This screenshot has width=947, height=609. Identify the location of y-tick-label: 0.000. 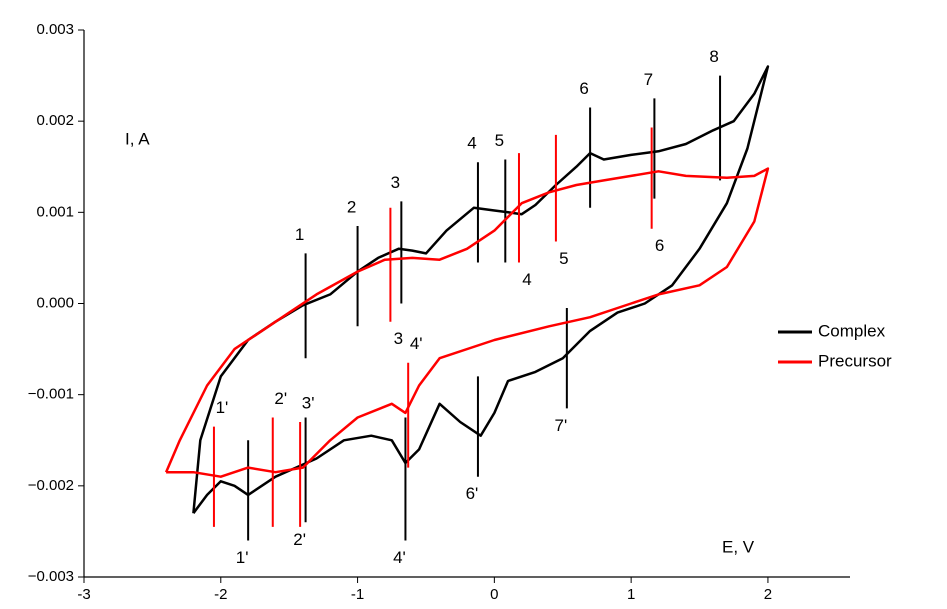
(55, 302).